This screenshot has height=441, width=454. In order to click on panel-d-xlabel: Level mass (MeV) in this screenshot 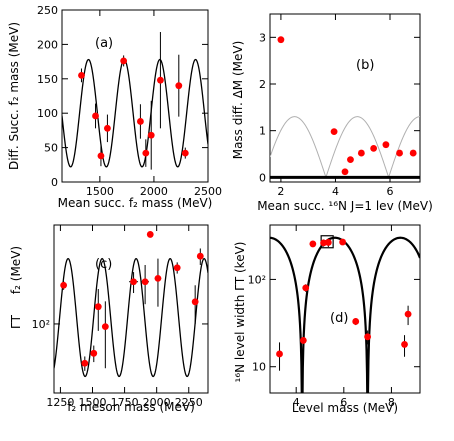, I will do `click(345, 408)`.